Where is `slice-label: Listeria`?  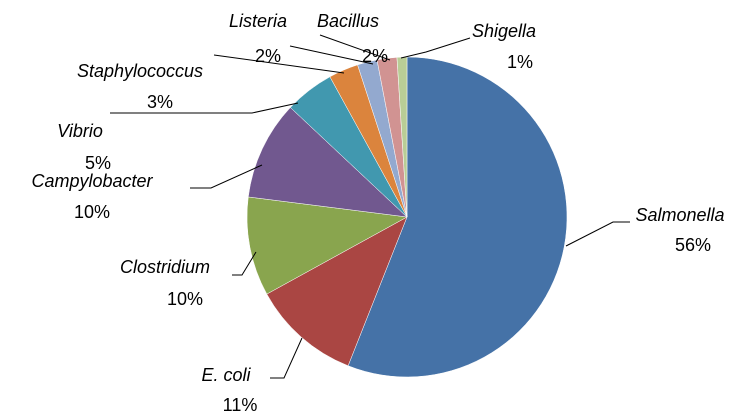
slice-label: Listeria is located at coordinates (258, 21).